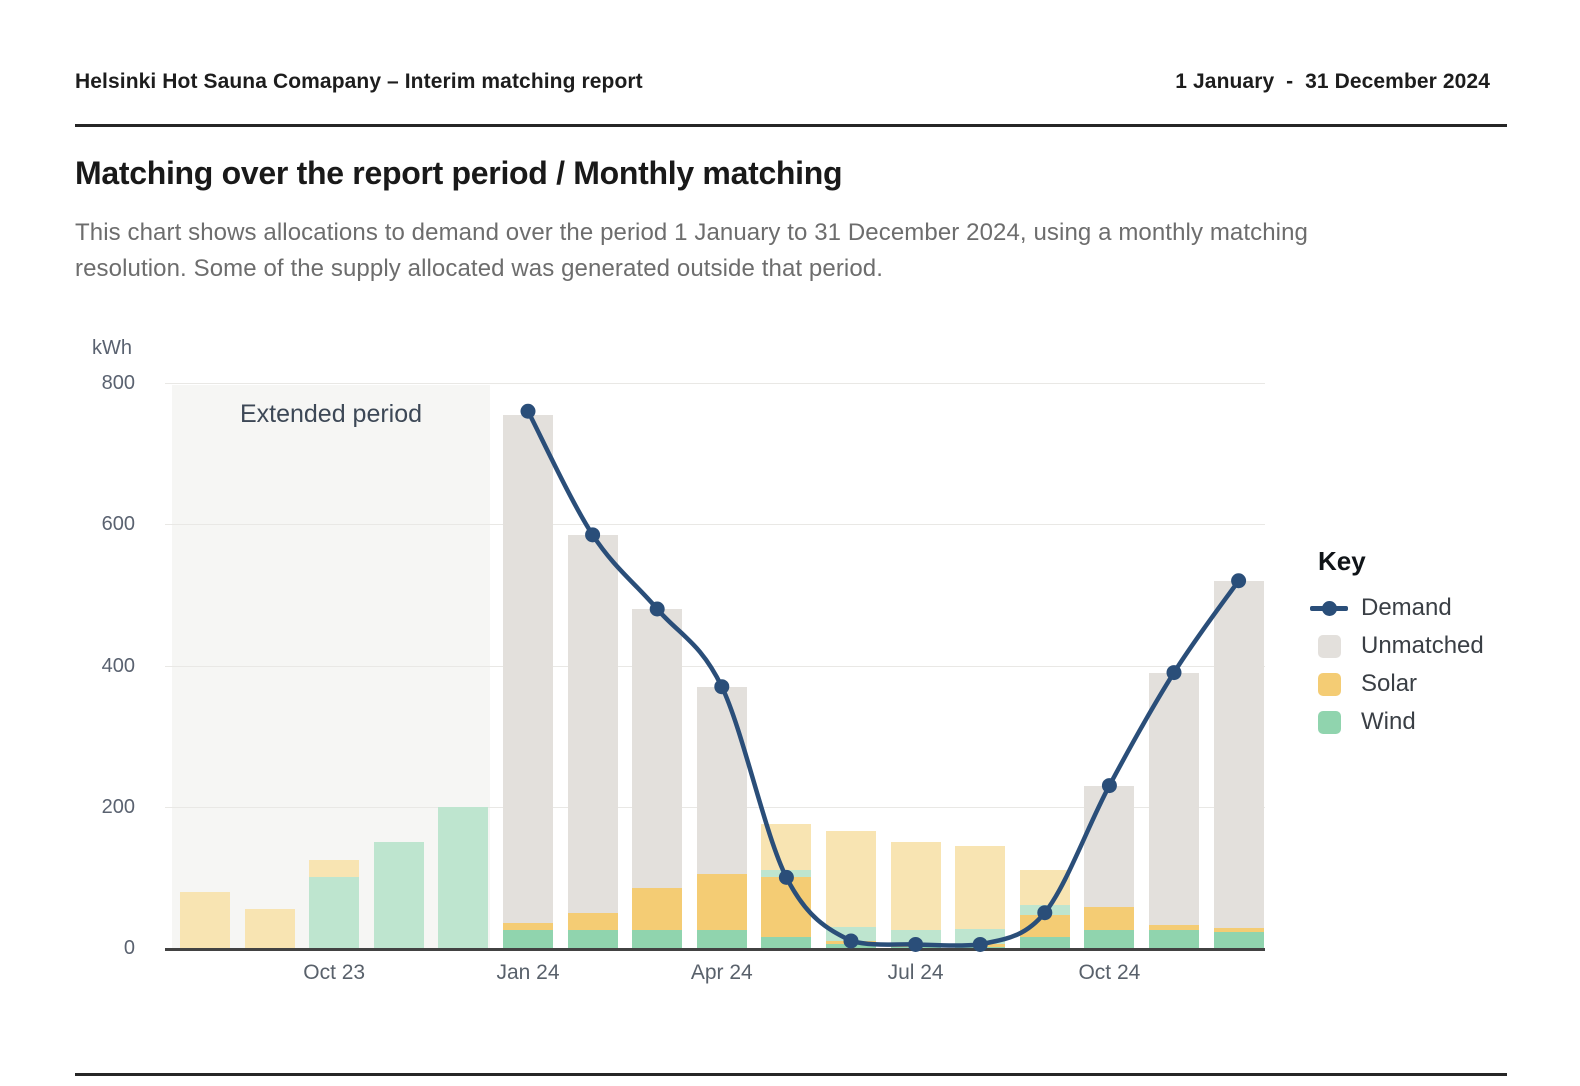 The width and height of the screenshot is (1580, 1086). I want to click on unmatched-swatch-icon, so click(1329, 646).